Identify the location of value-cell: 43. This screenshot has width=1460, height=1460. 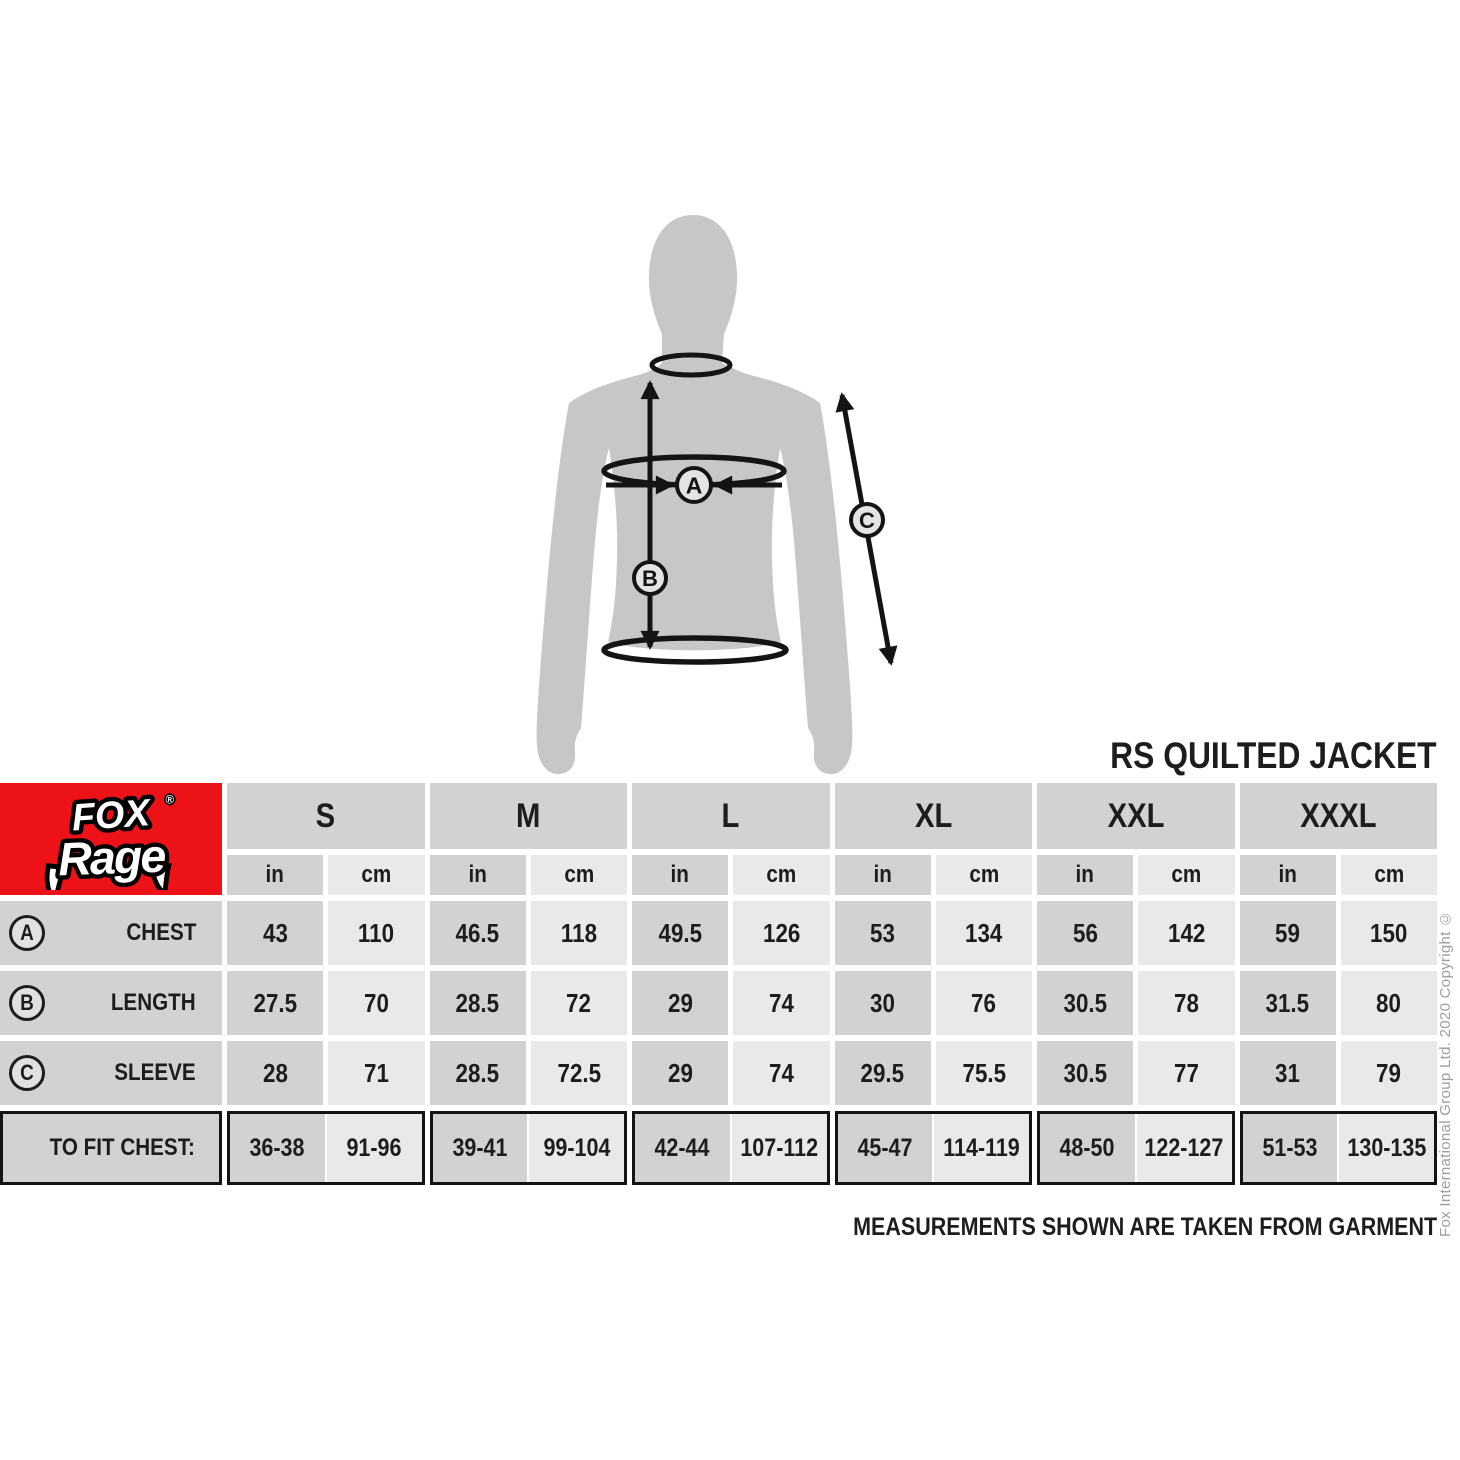
(275, 933).